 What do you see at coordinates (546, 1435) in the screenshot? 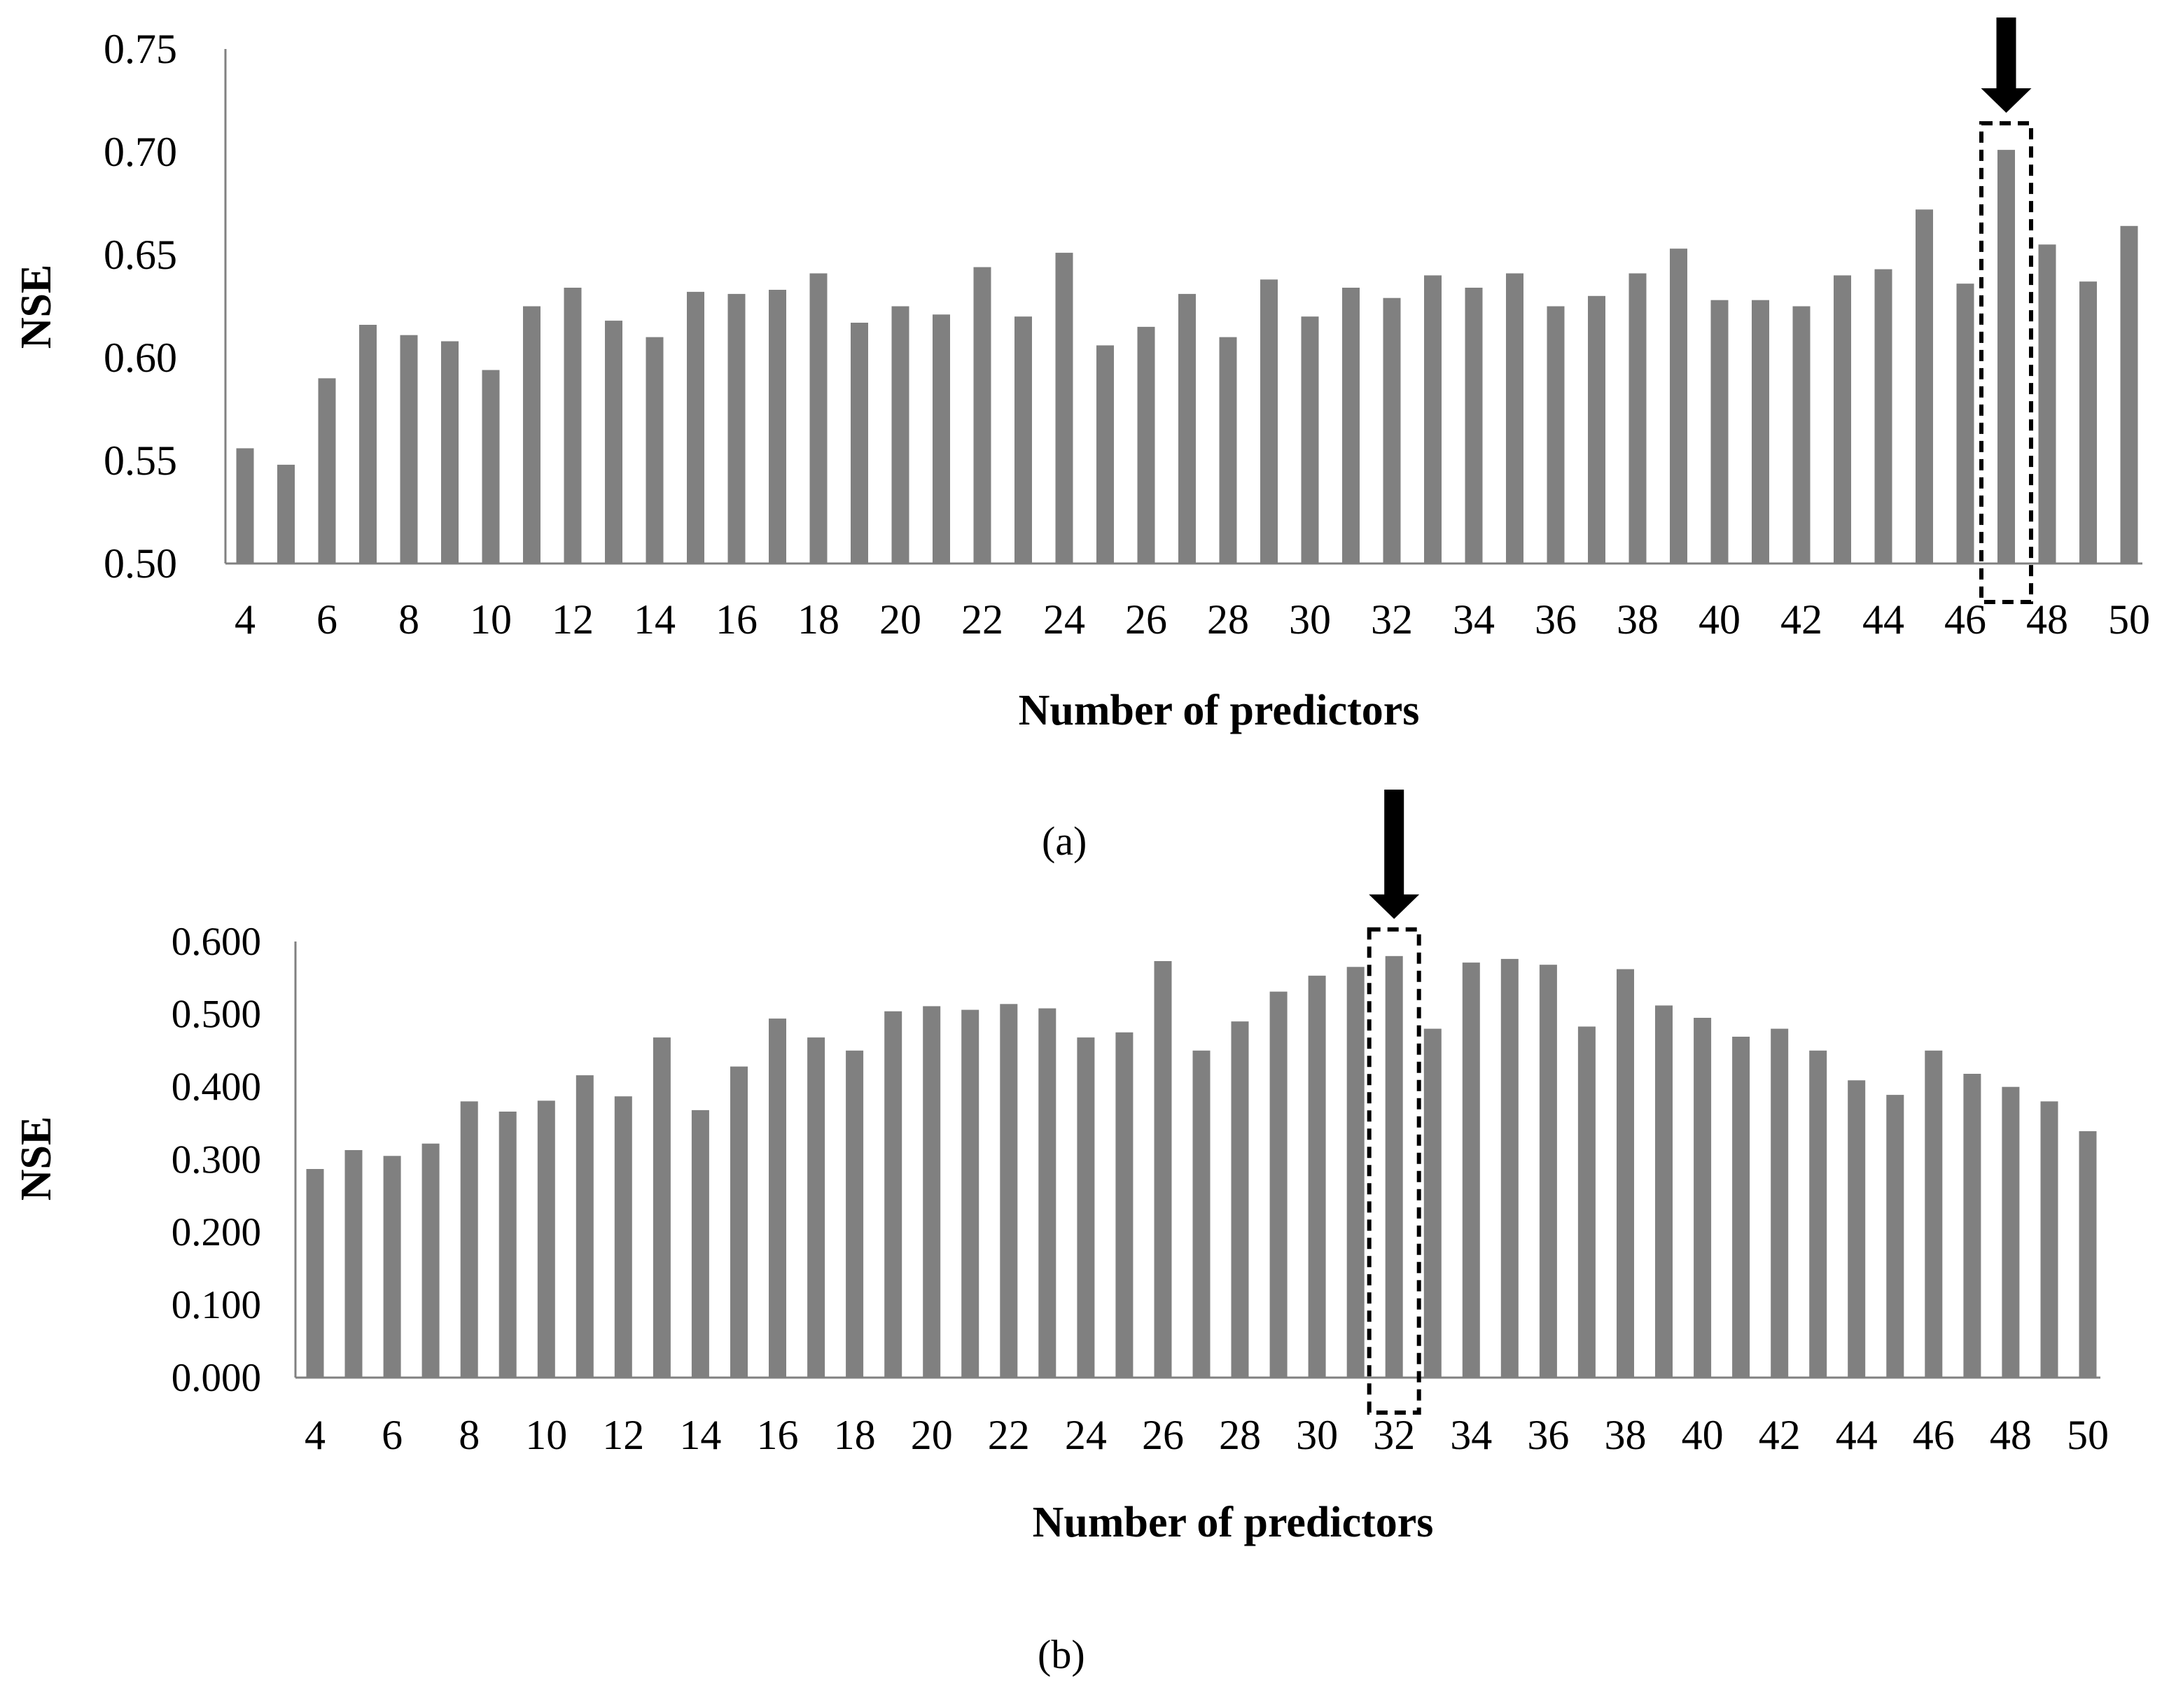
I see `x-tick-label: 10` at bounding box center [546, 1435].